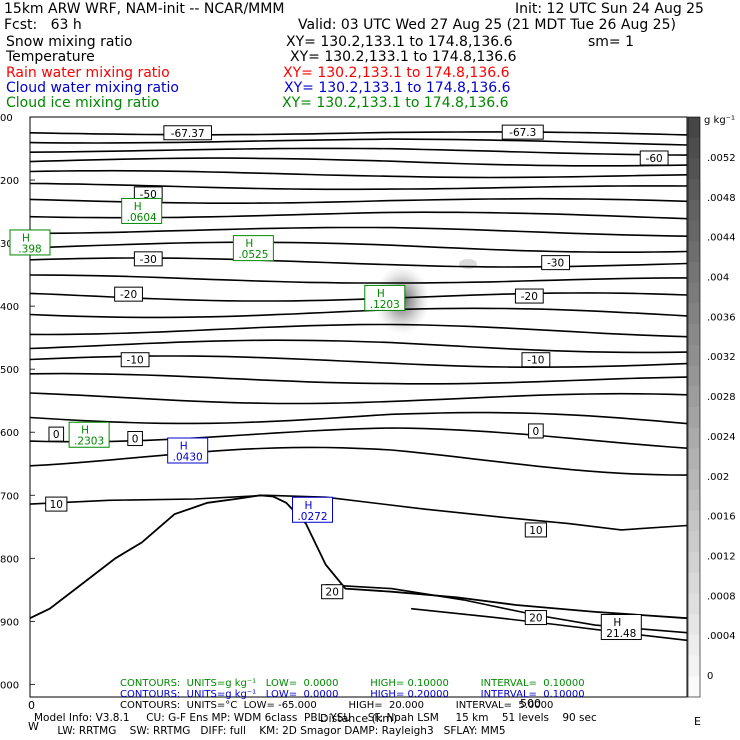  I want to click on max-label-value: .0525, so click(253, 255).